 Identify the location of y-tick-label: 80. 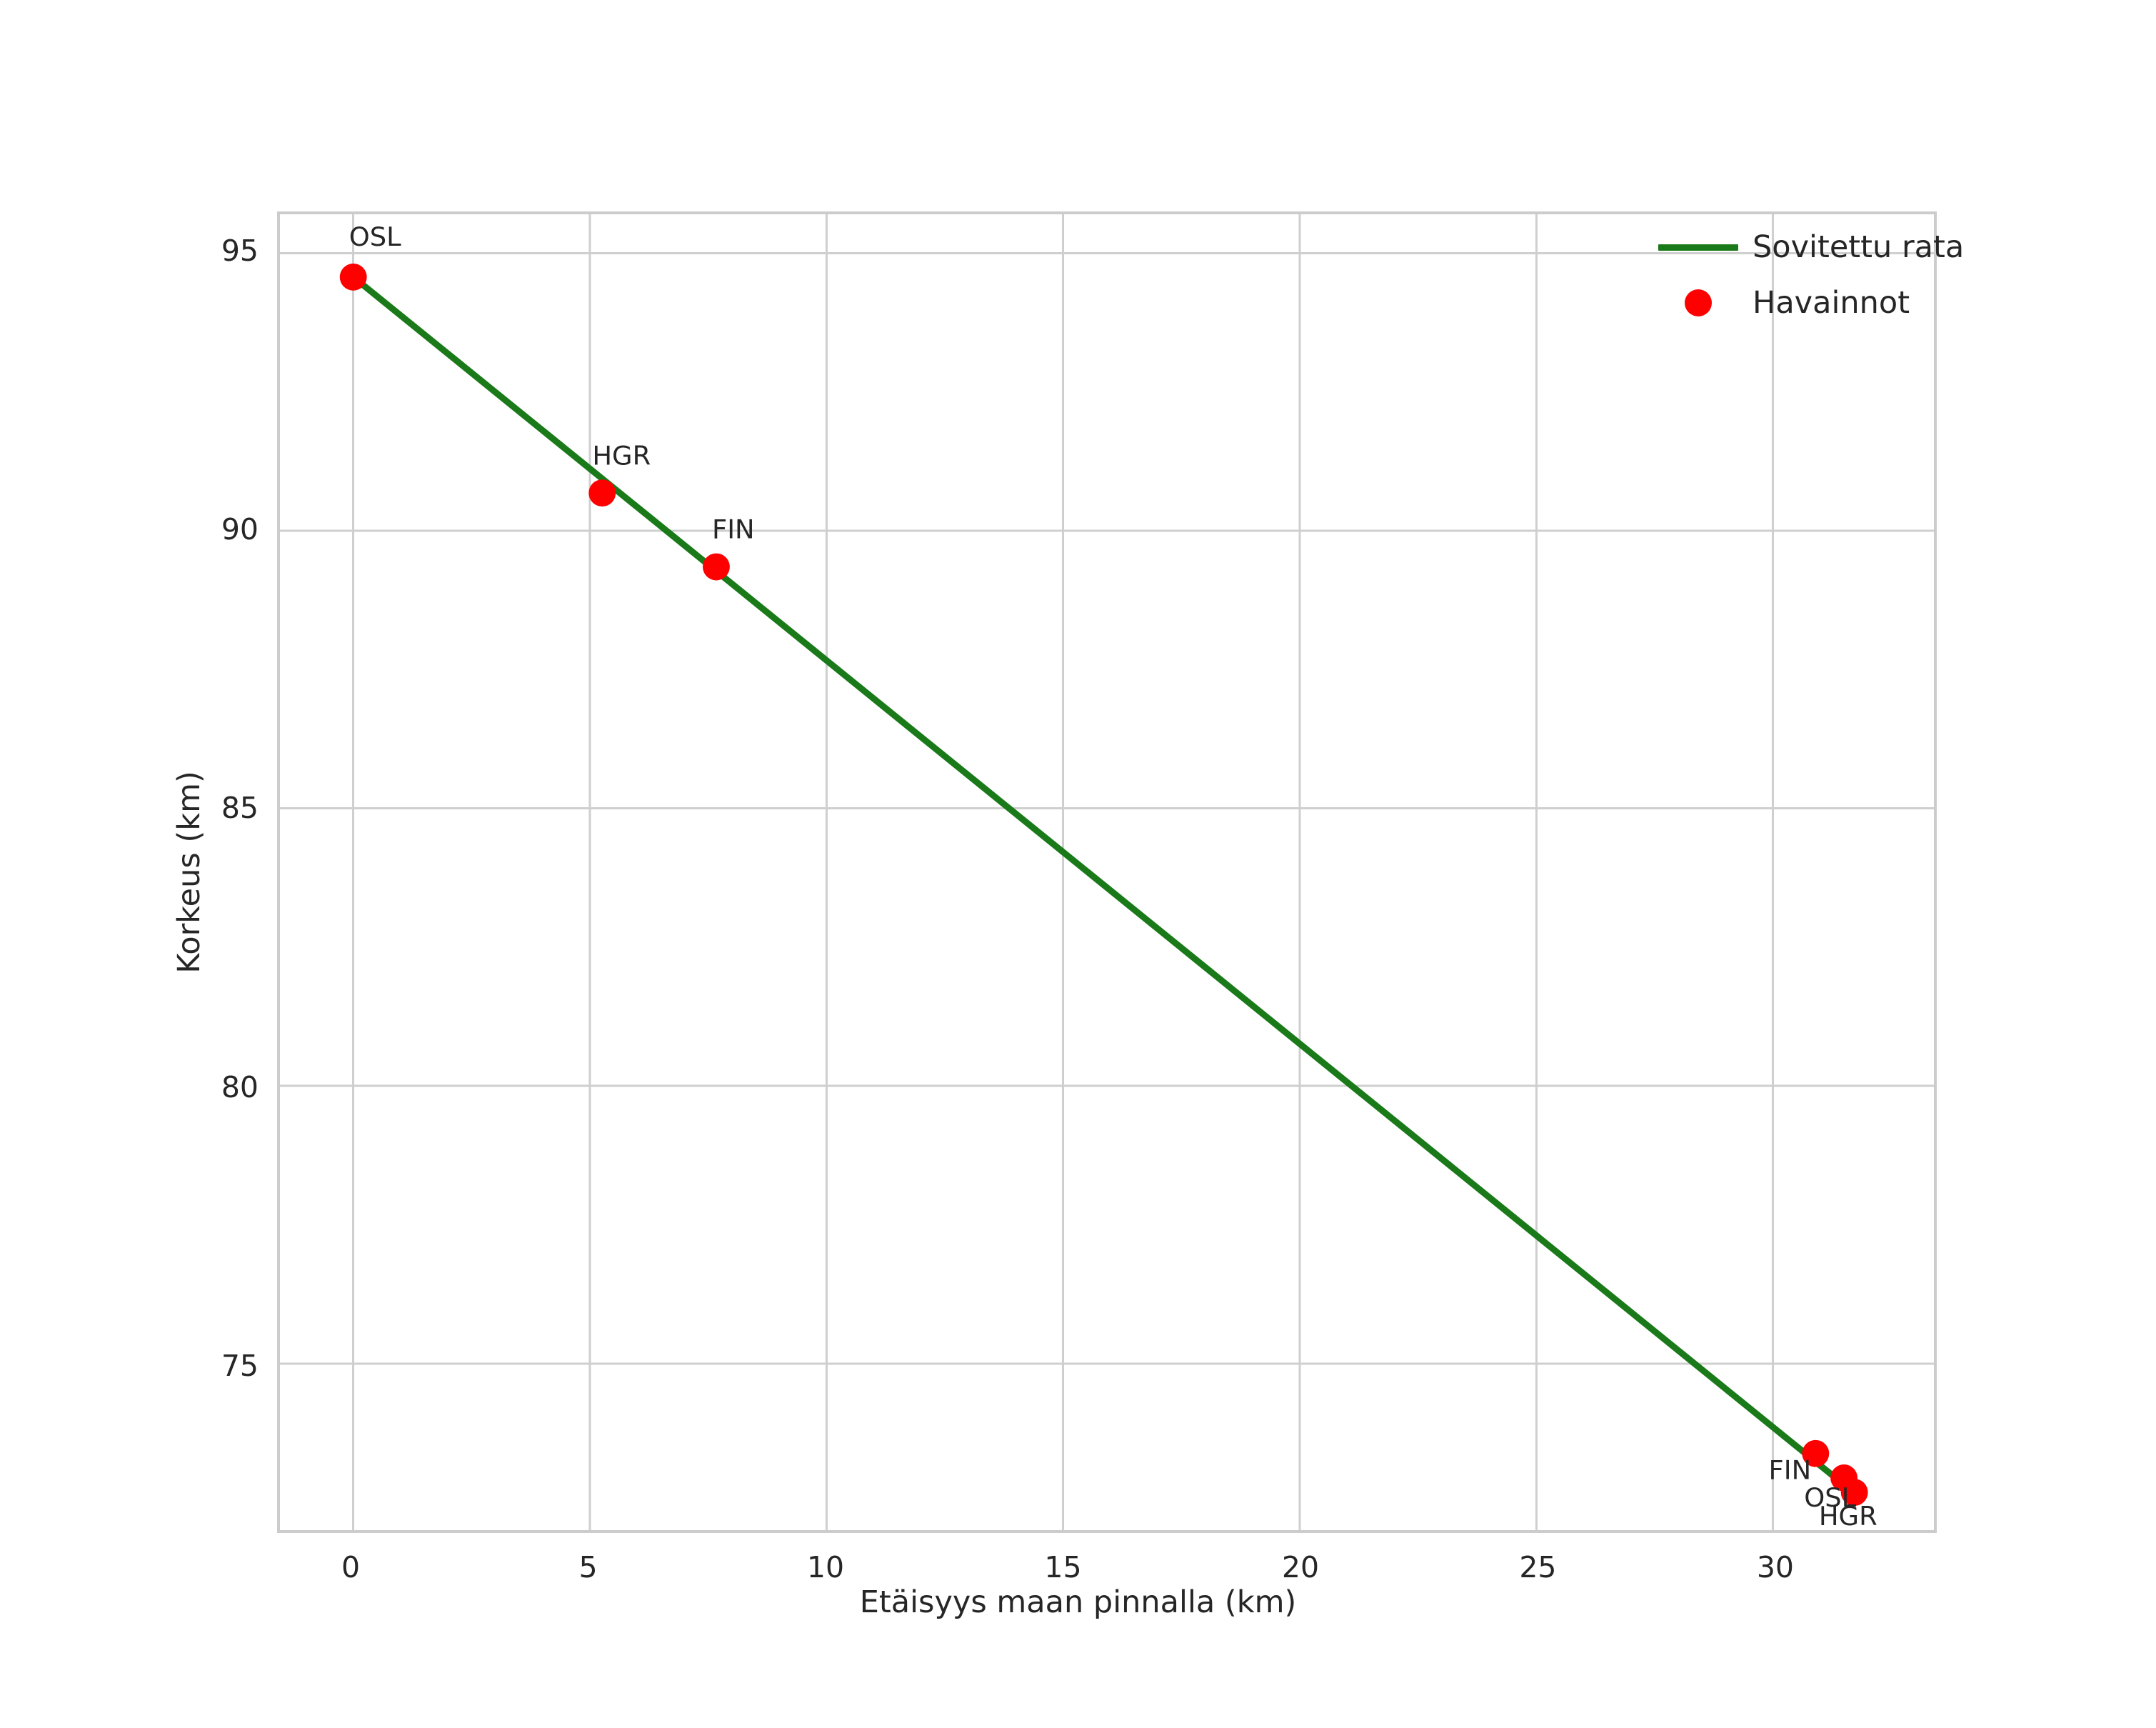
(240, 1086).